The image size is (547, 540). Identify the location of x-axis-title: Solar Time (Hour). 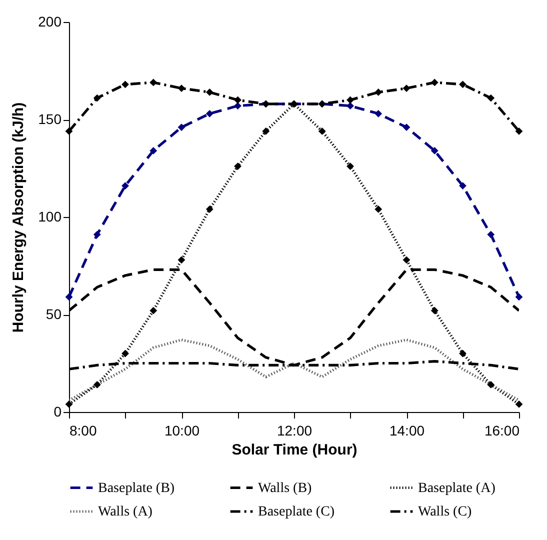
(295, 450).